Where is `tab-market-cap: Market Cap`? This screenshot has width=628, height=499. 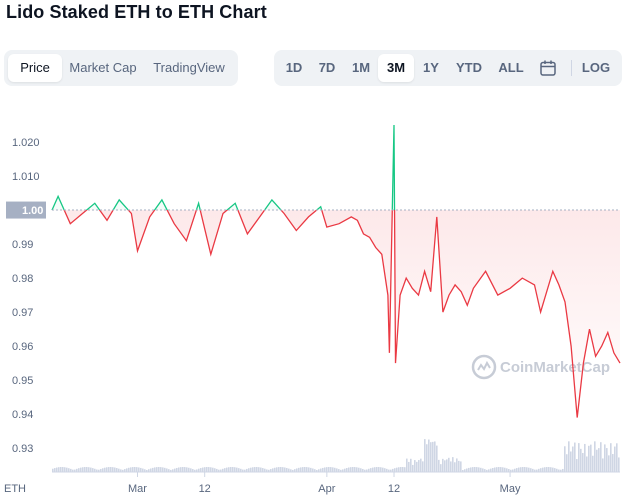 tab-market-cap: Market Cap is located at coordinates (103, 67).